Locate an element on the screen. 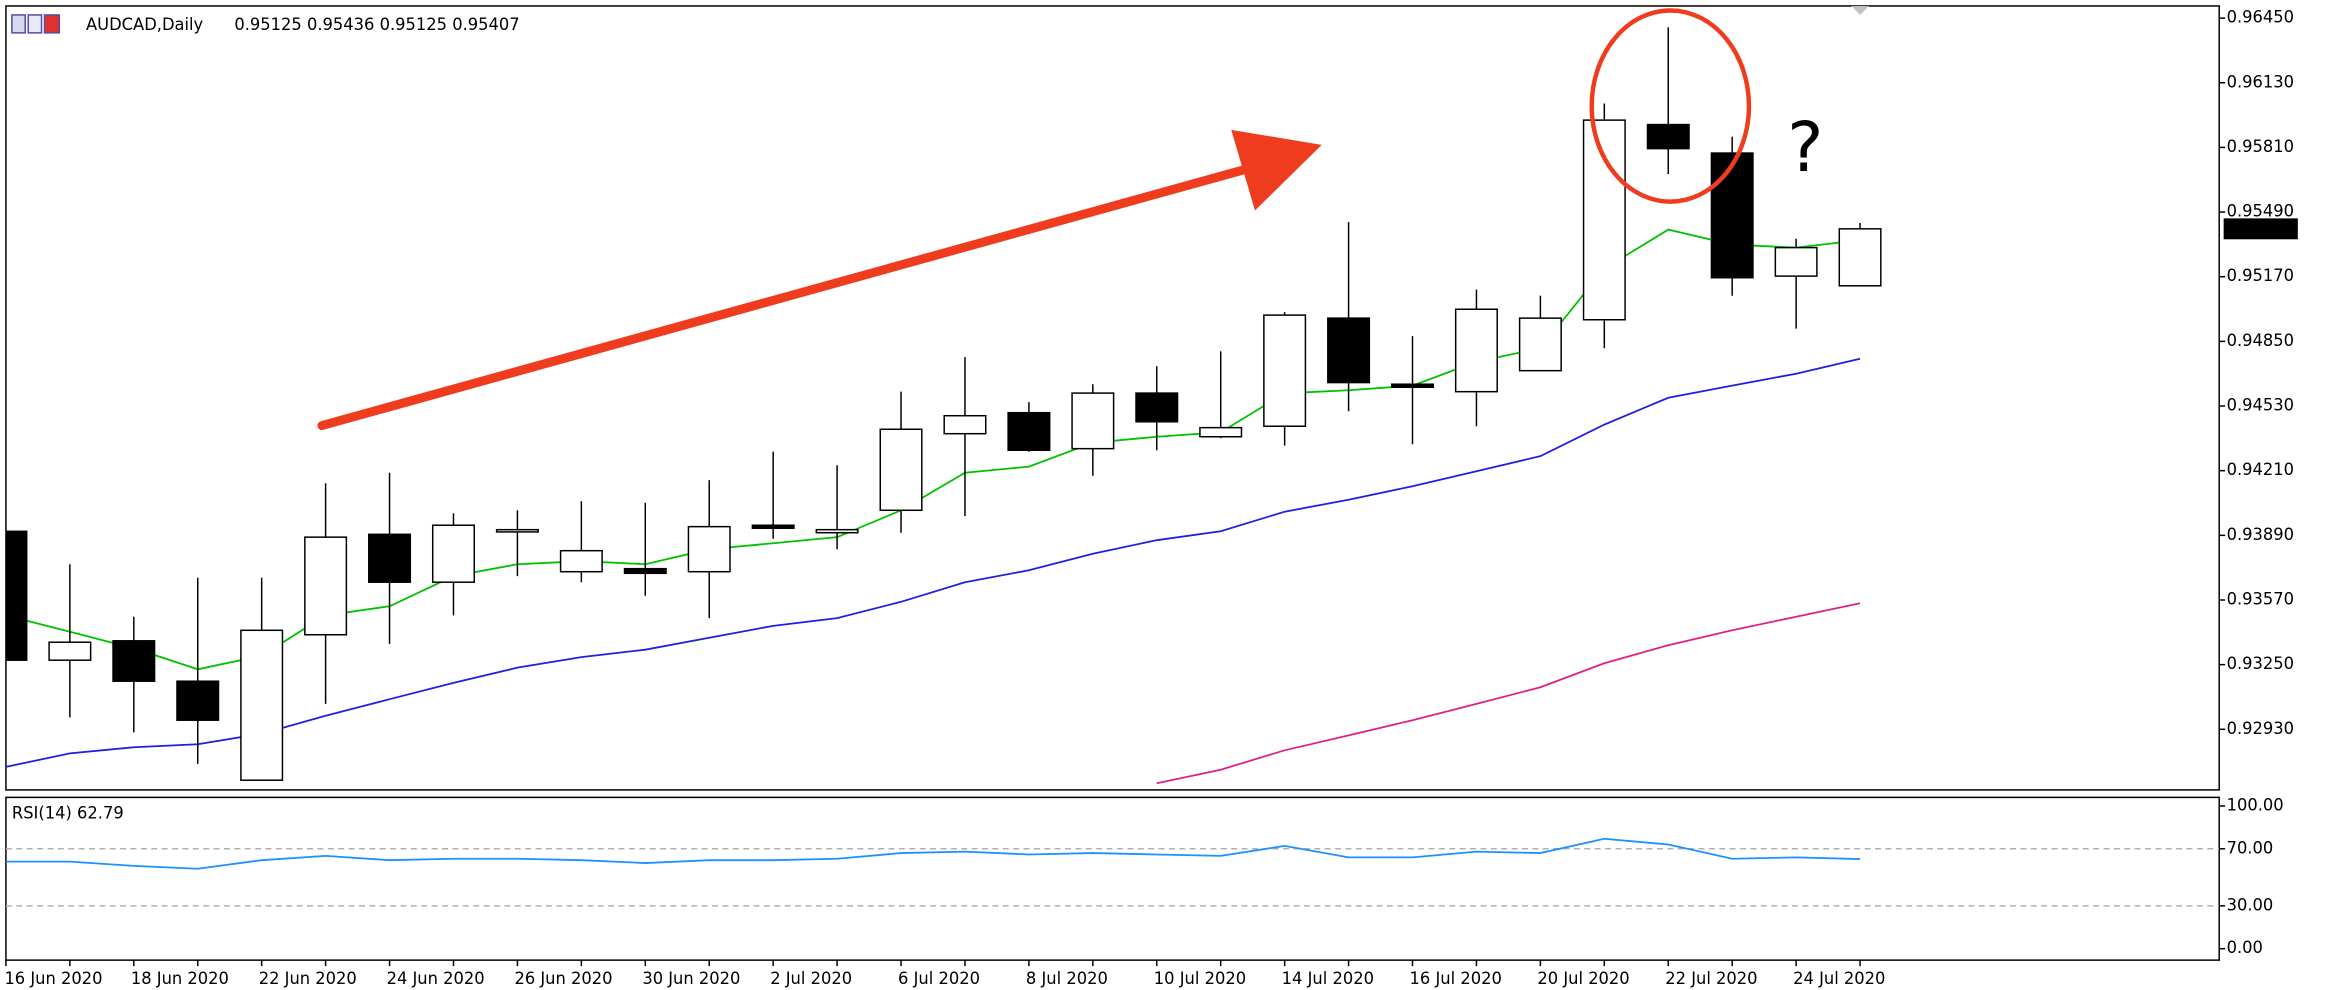 The width and height of the screenshot is (2326, 990). rsi-plot is located at coordinates (1112, 872).